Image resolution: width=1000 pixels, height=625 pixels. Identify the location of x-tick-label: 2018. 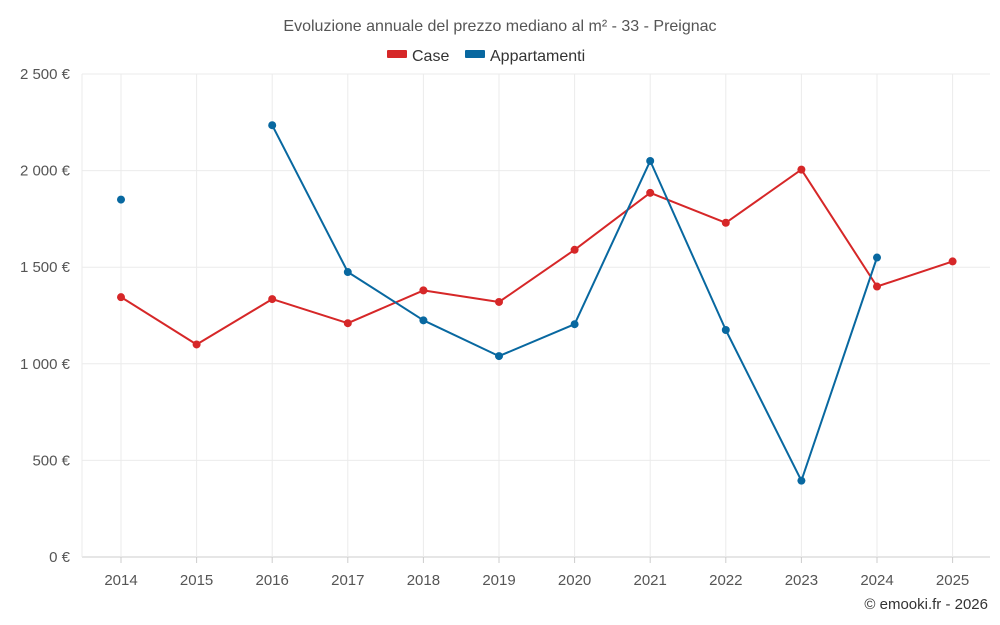
(423, 580).